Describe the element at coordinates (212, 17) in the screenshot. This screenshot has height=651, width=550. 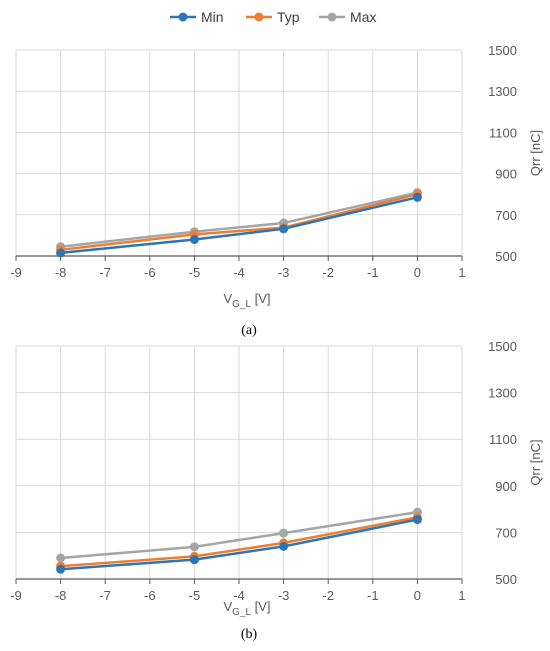
I see `legend-label: Min` at that location.